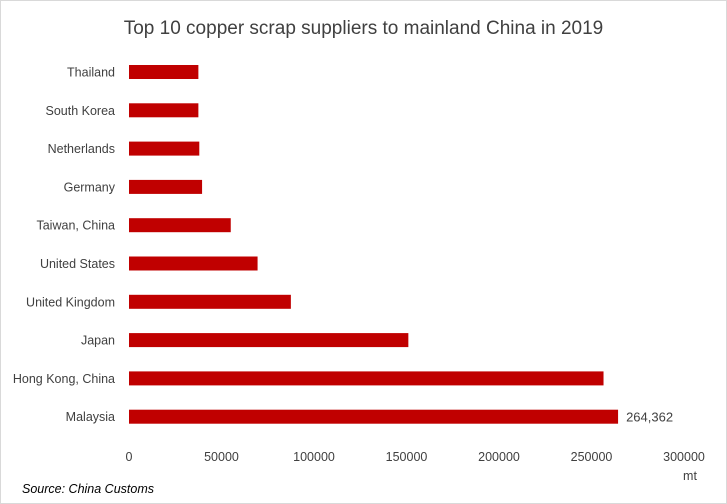  What do you see at coordinates (90, 417) in the screenshot?
I see `category-label-malaysia: Malaysia` at bounding box center [90, 417].